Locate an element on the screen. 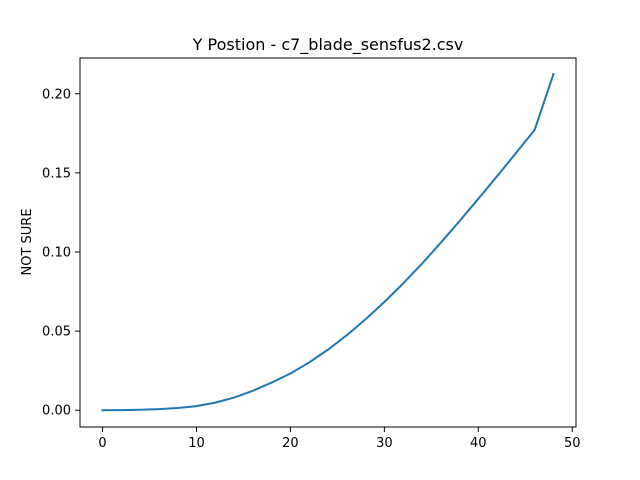 The height and width of the screenshot is (480, 640). x-tick-label: 20 is located at coordinates (290, 443).